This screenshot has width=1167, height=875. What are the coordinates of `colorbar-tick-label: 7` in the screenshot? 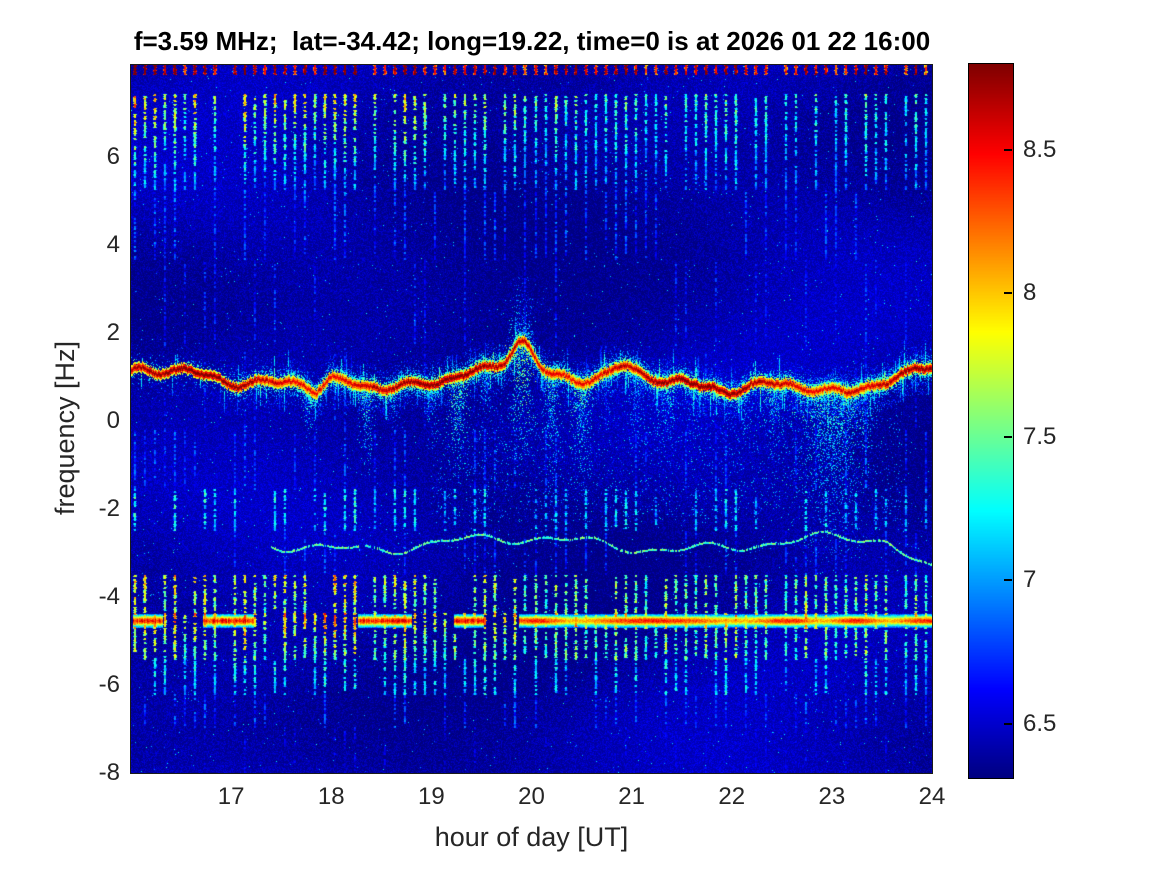 It's located at (1030, 580).